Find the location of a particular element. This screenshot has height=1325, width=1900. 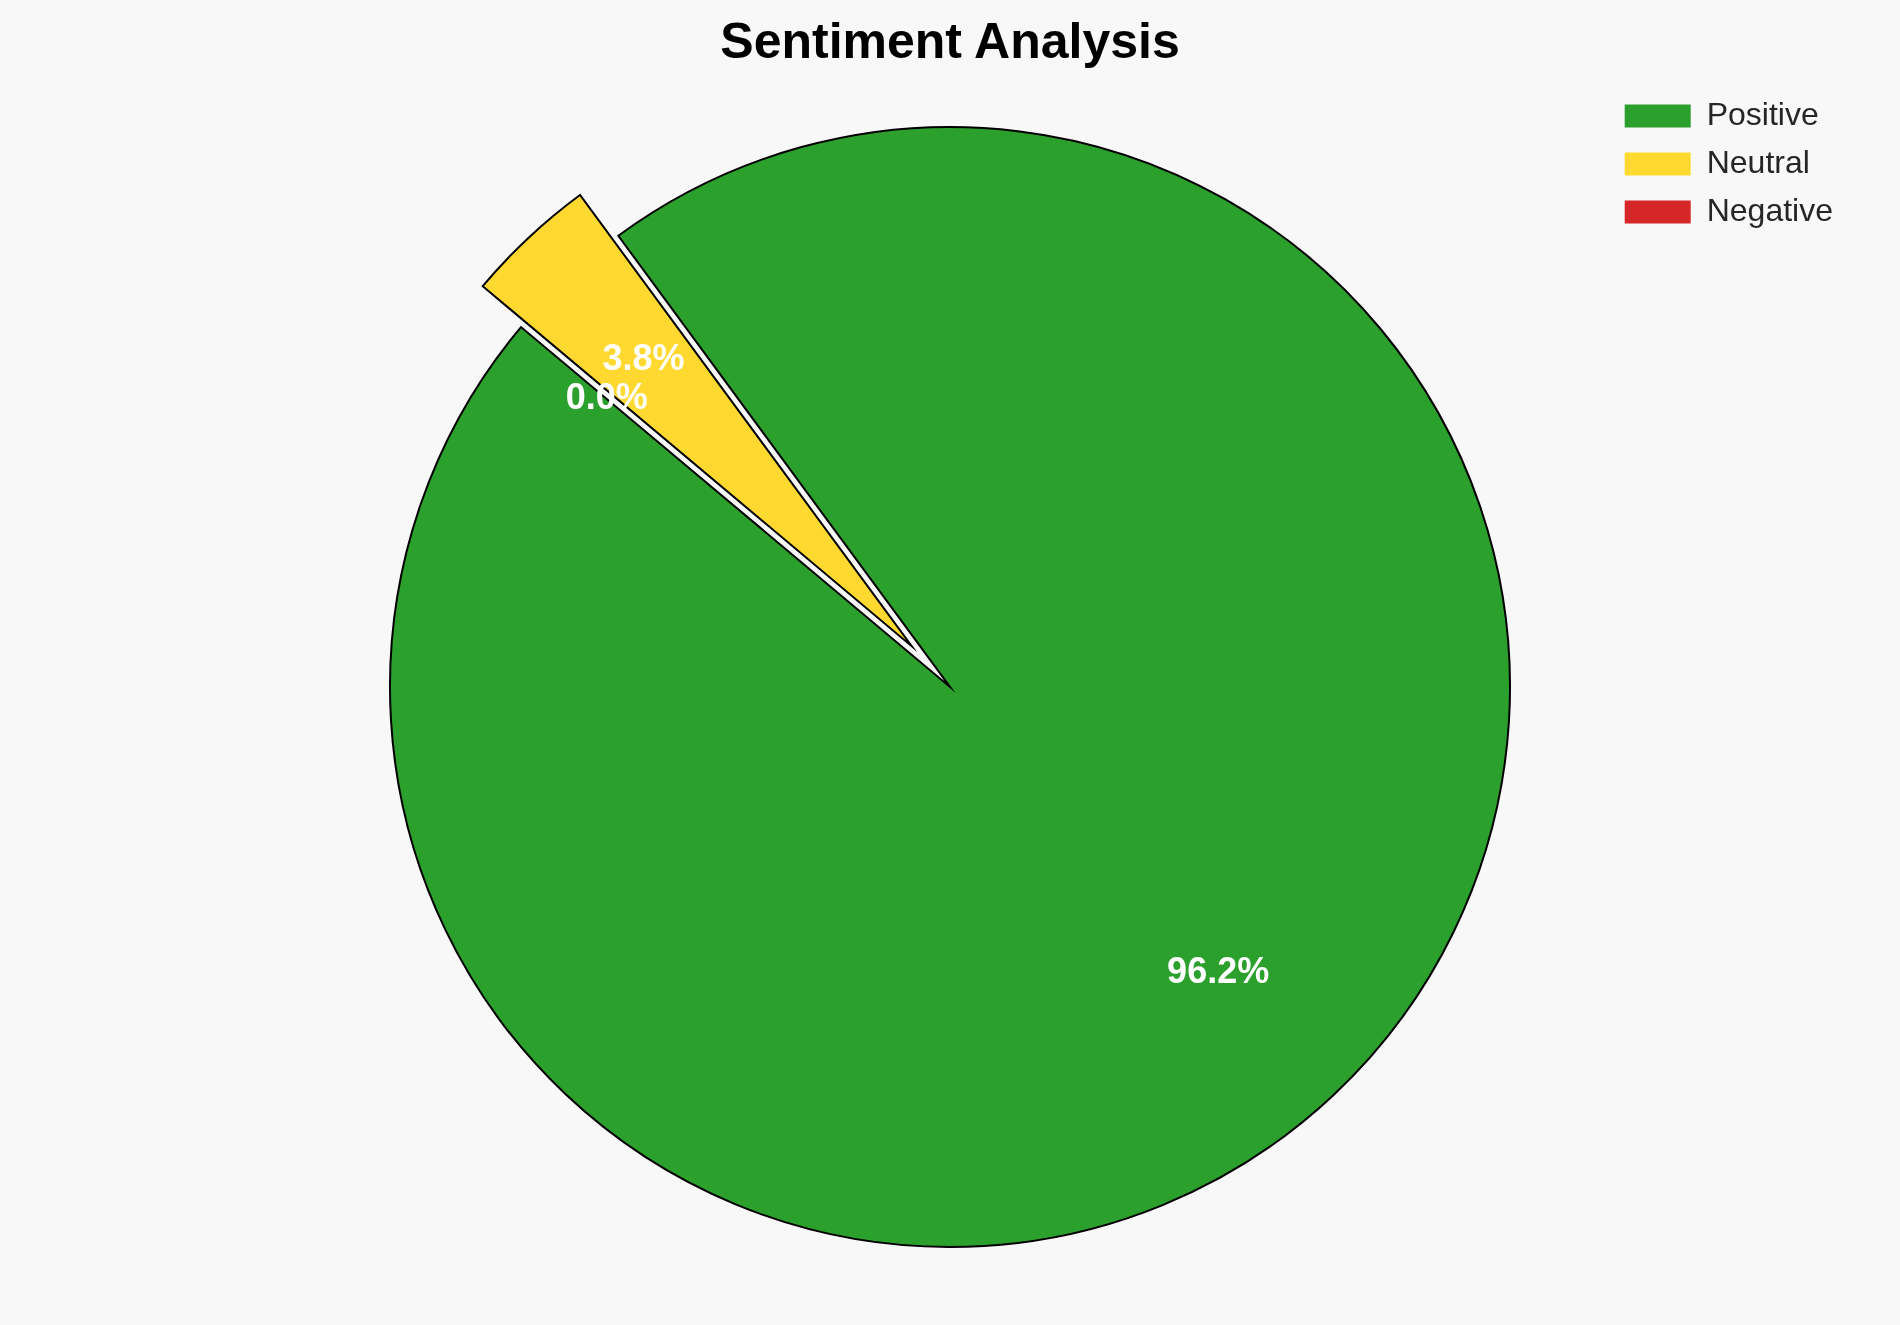

chart-title: Sentiment Analysis is located at coordinates (950, 40).